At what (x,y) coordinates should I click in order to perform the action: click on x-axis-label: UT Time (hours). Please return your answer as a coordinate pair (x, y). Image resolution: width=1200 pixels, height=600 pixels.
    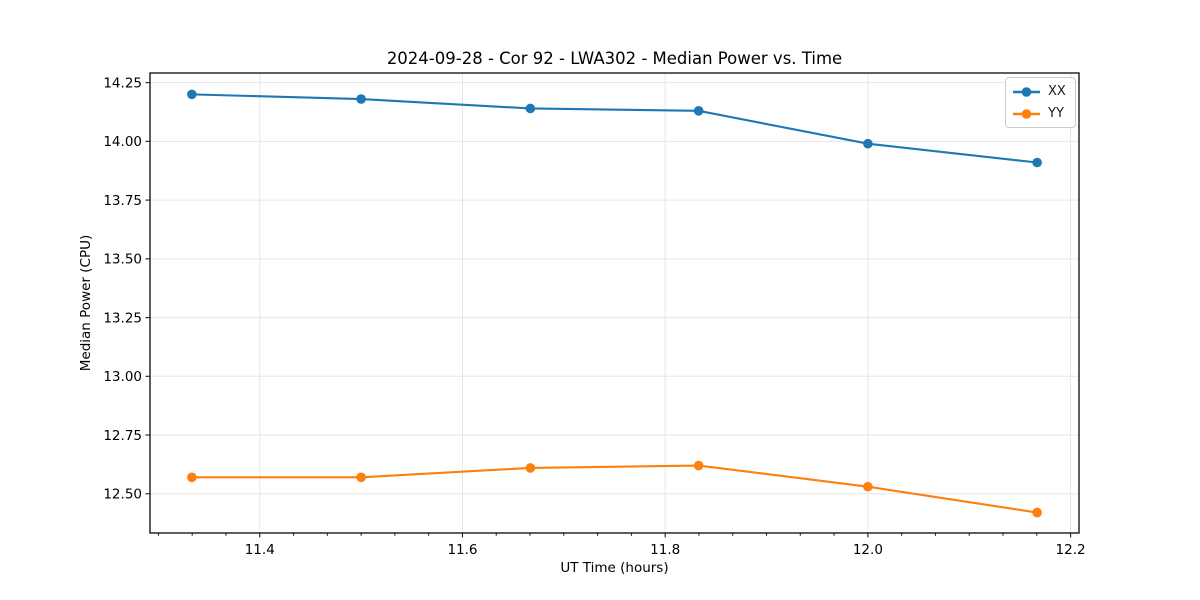
    Looking at the image, I should click on (614, 568).